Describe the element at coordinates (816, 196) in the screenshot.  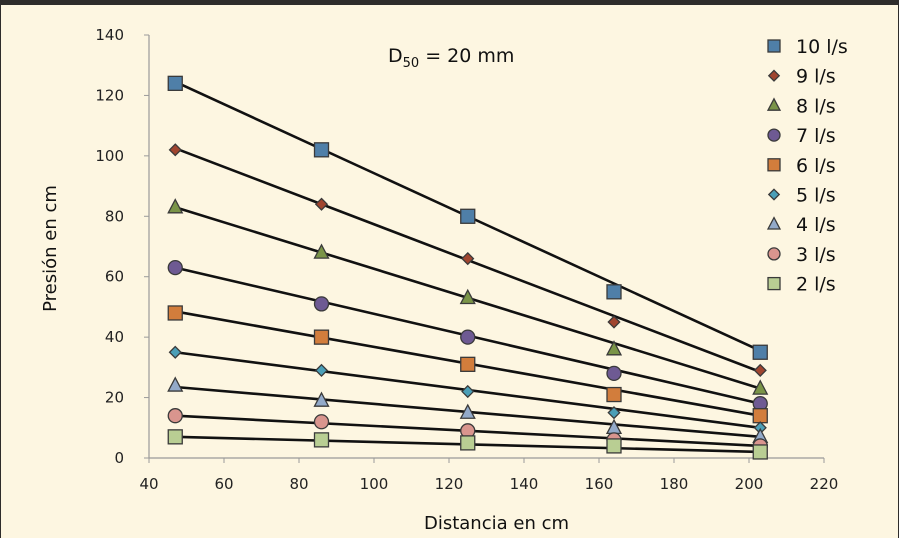
I see `legend-label: 5 l/s` at that location.